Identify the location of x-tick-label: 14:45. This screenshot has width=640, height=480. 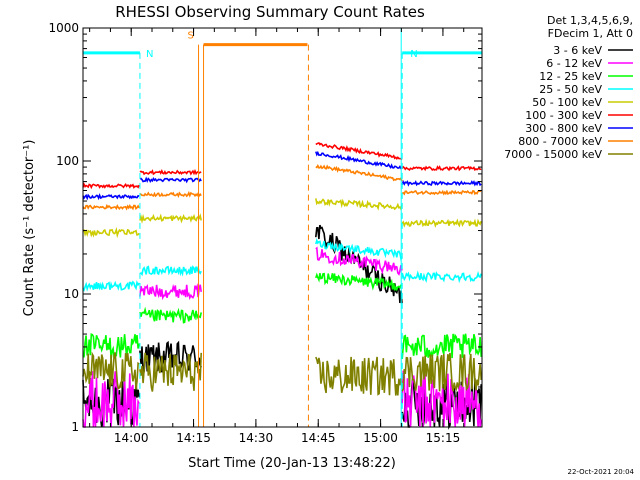
(318, 438).